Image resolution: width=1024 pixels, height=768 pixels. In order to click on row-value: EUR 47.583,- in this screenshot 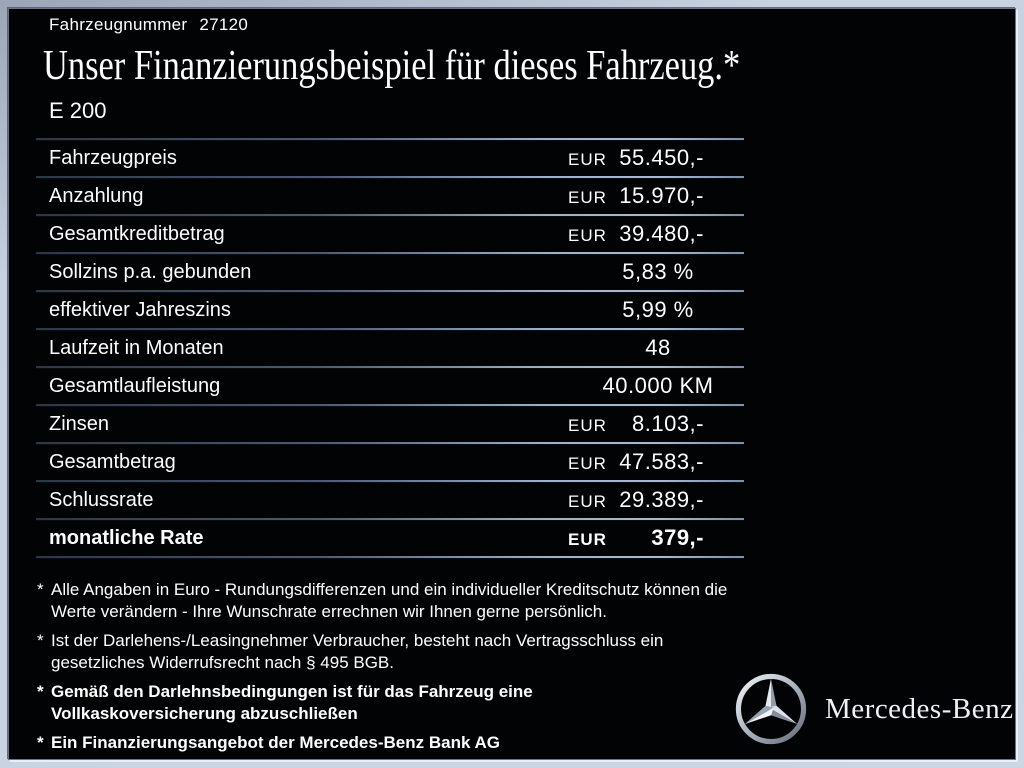, I will do `click(647, 462)`.